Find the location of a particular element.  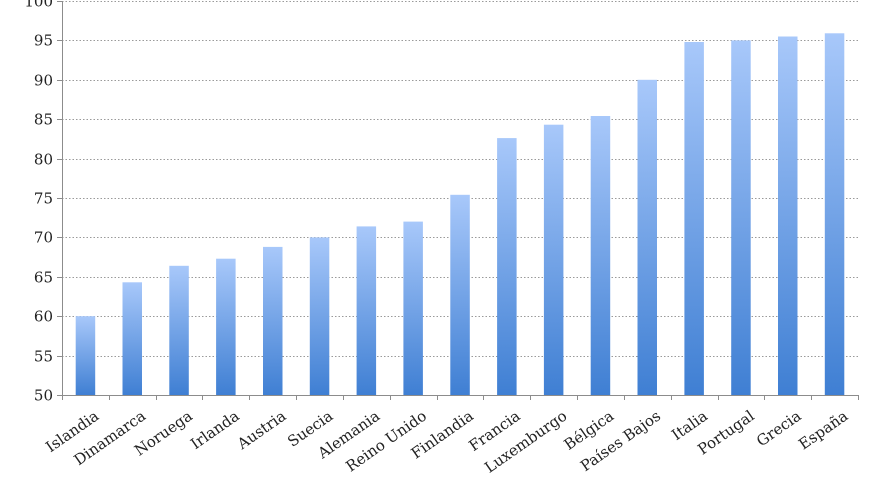

y-tick-label: 75 is located at coordinates (43, 199).